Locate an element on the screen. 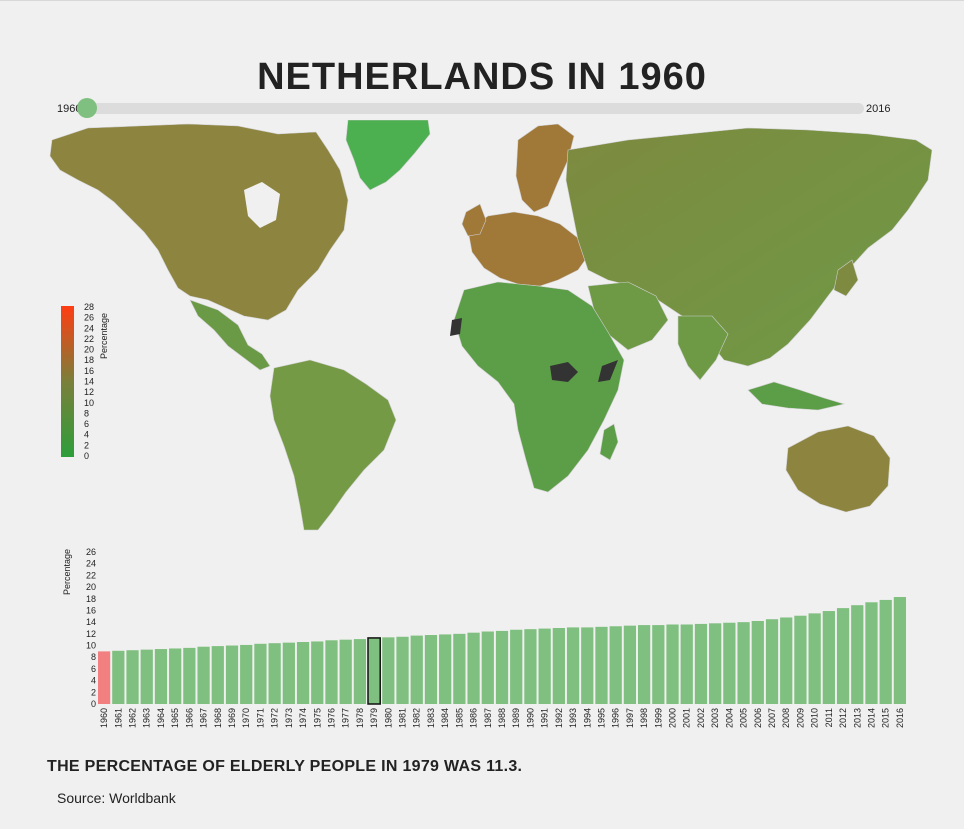  bar-1971 is located at coordinates (260, 673).